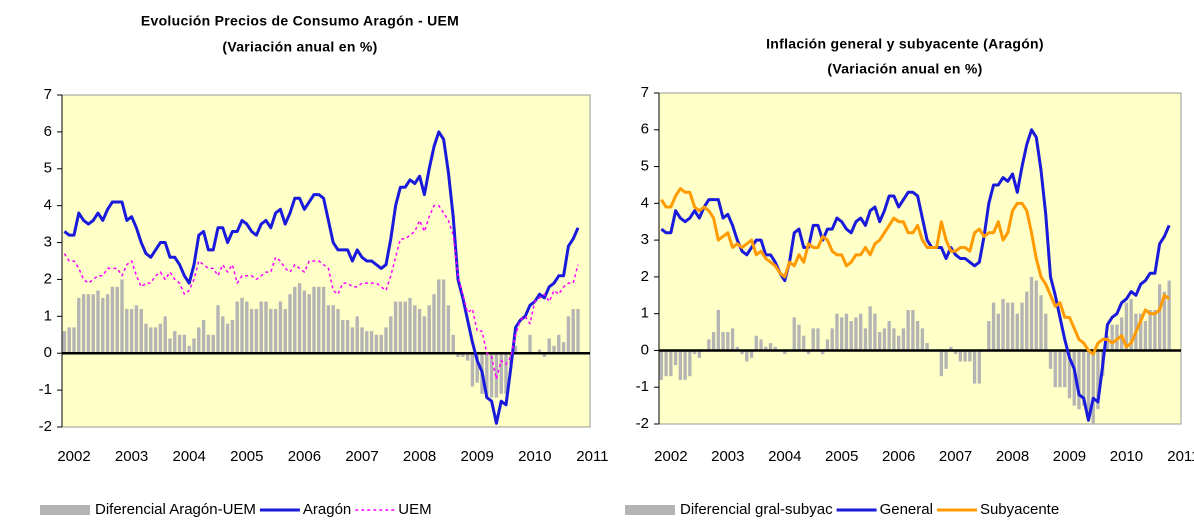  I want to click on x-tick-label: 2008, so click(419, 456).